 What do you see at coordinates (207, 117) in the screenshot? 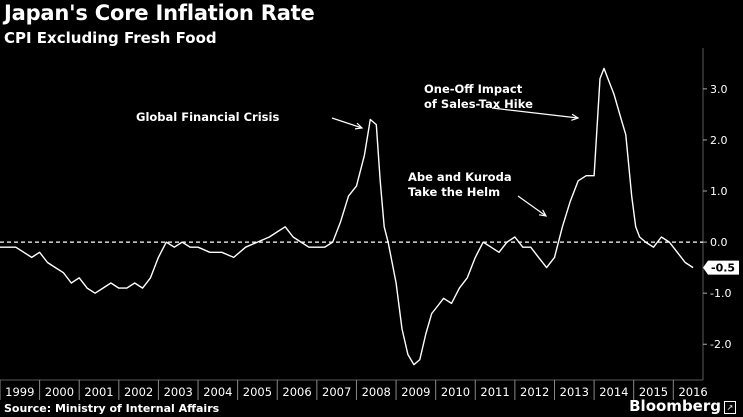
I see `annotation-text: Global Financial Crisis` at bounding box center [207, 117].